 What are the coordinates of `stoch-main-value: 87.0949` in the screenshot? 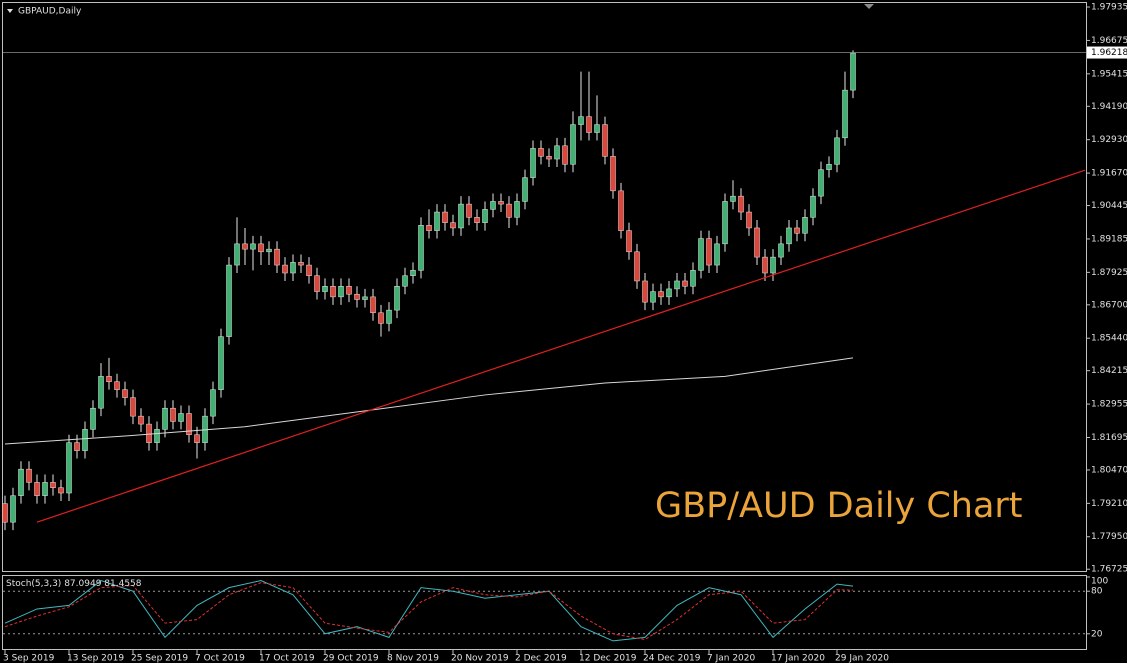 It's located at (82, 584).